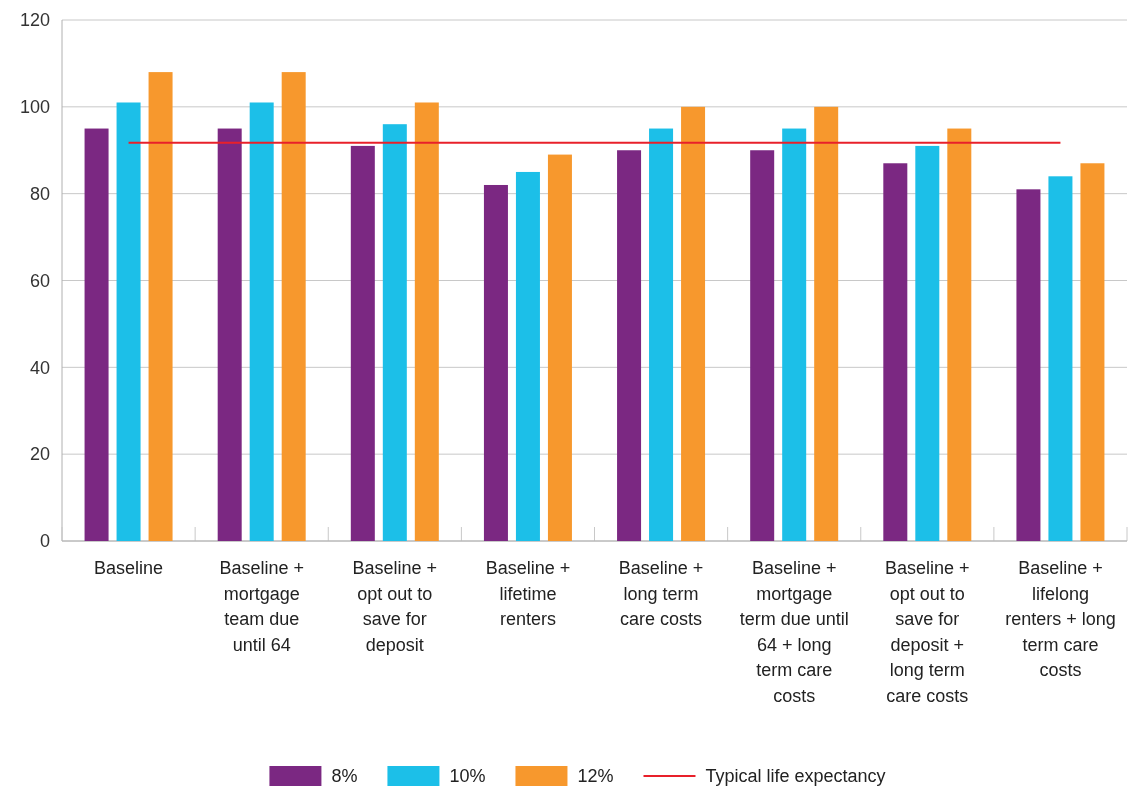 This screenshot has width=1135, height=792. Describe the element at coordinates (39, 454) in the screenshot. I see `y-tick-label: 20` at that location.